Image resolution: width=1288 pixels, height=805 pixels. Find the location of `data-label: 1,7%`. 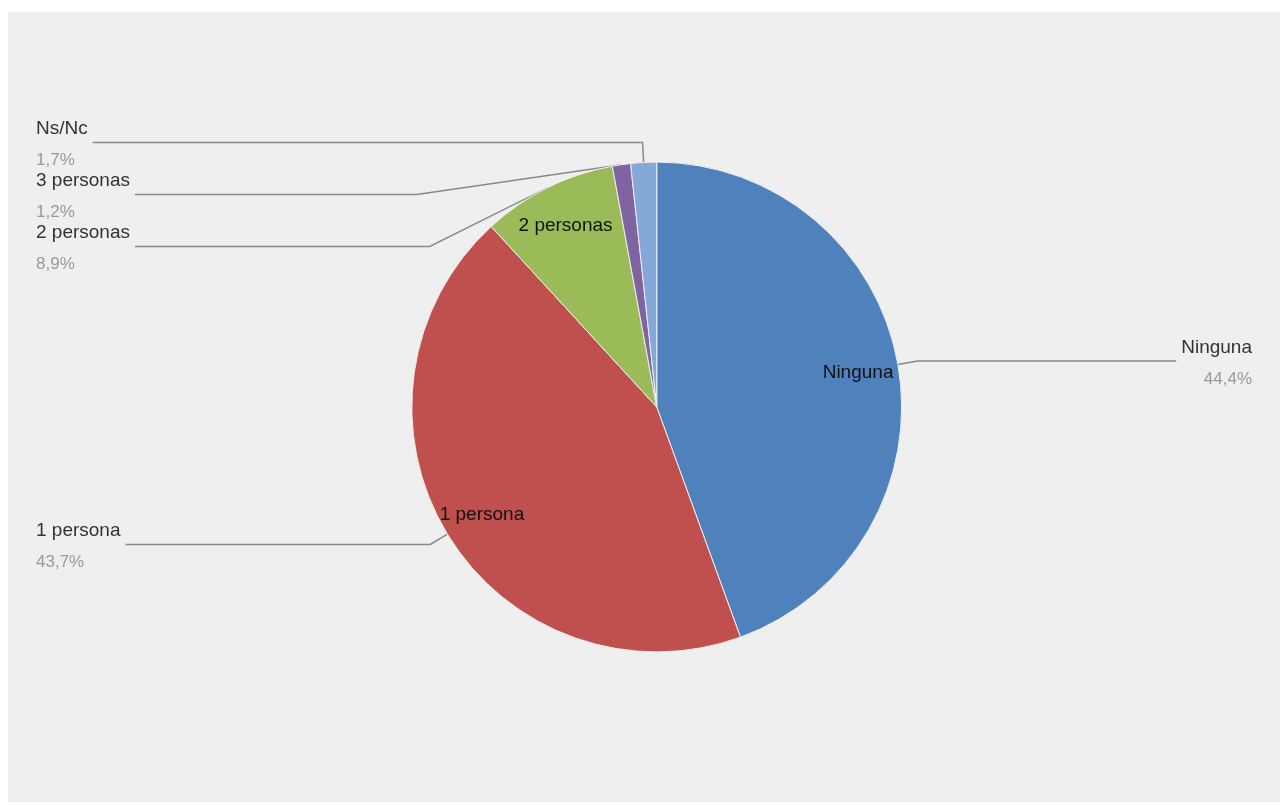

data-label: 1,7% is located at coordinates (55, 159).